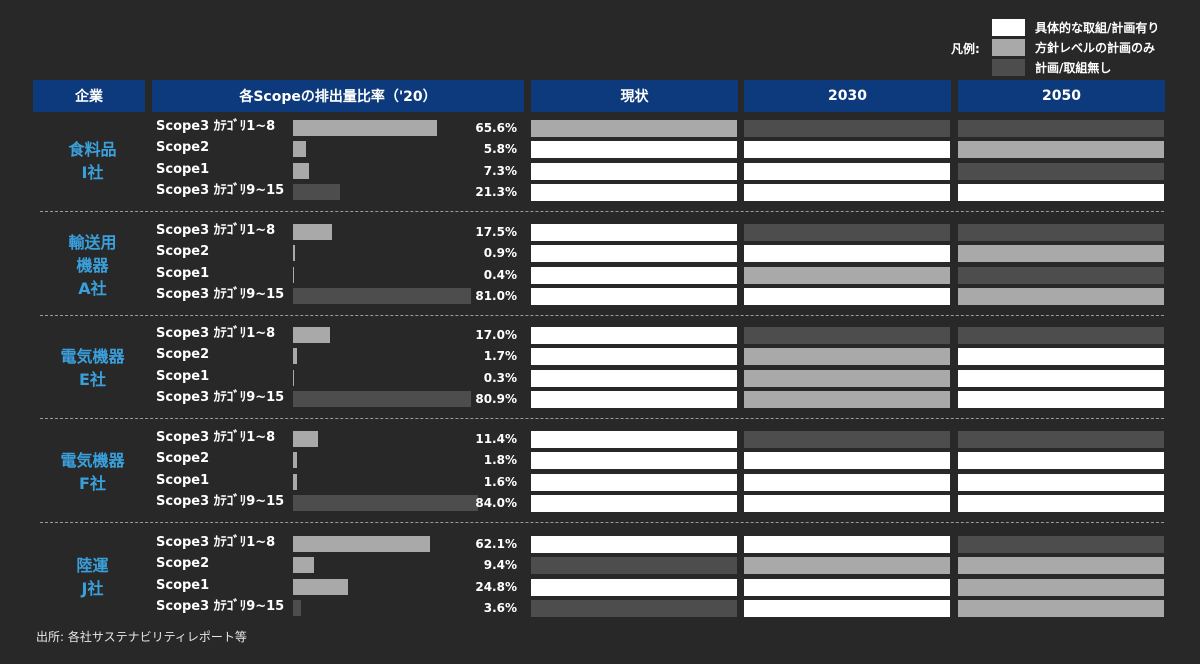  Describe the element at coordinates (500, 356) in the screenshot. I see `share-percent: 1.7%` at that location.